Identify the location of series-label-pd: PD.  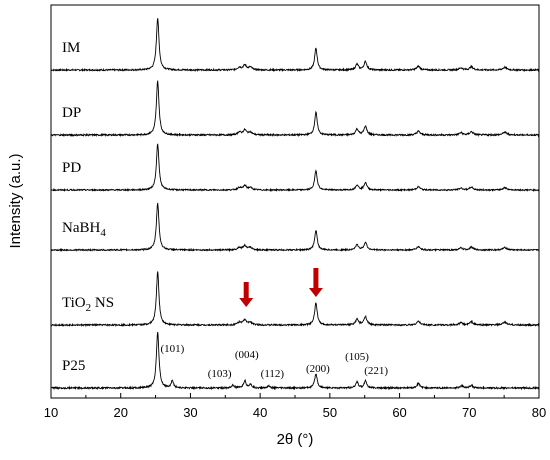
(71, 168).